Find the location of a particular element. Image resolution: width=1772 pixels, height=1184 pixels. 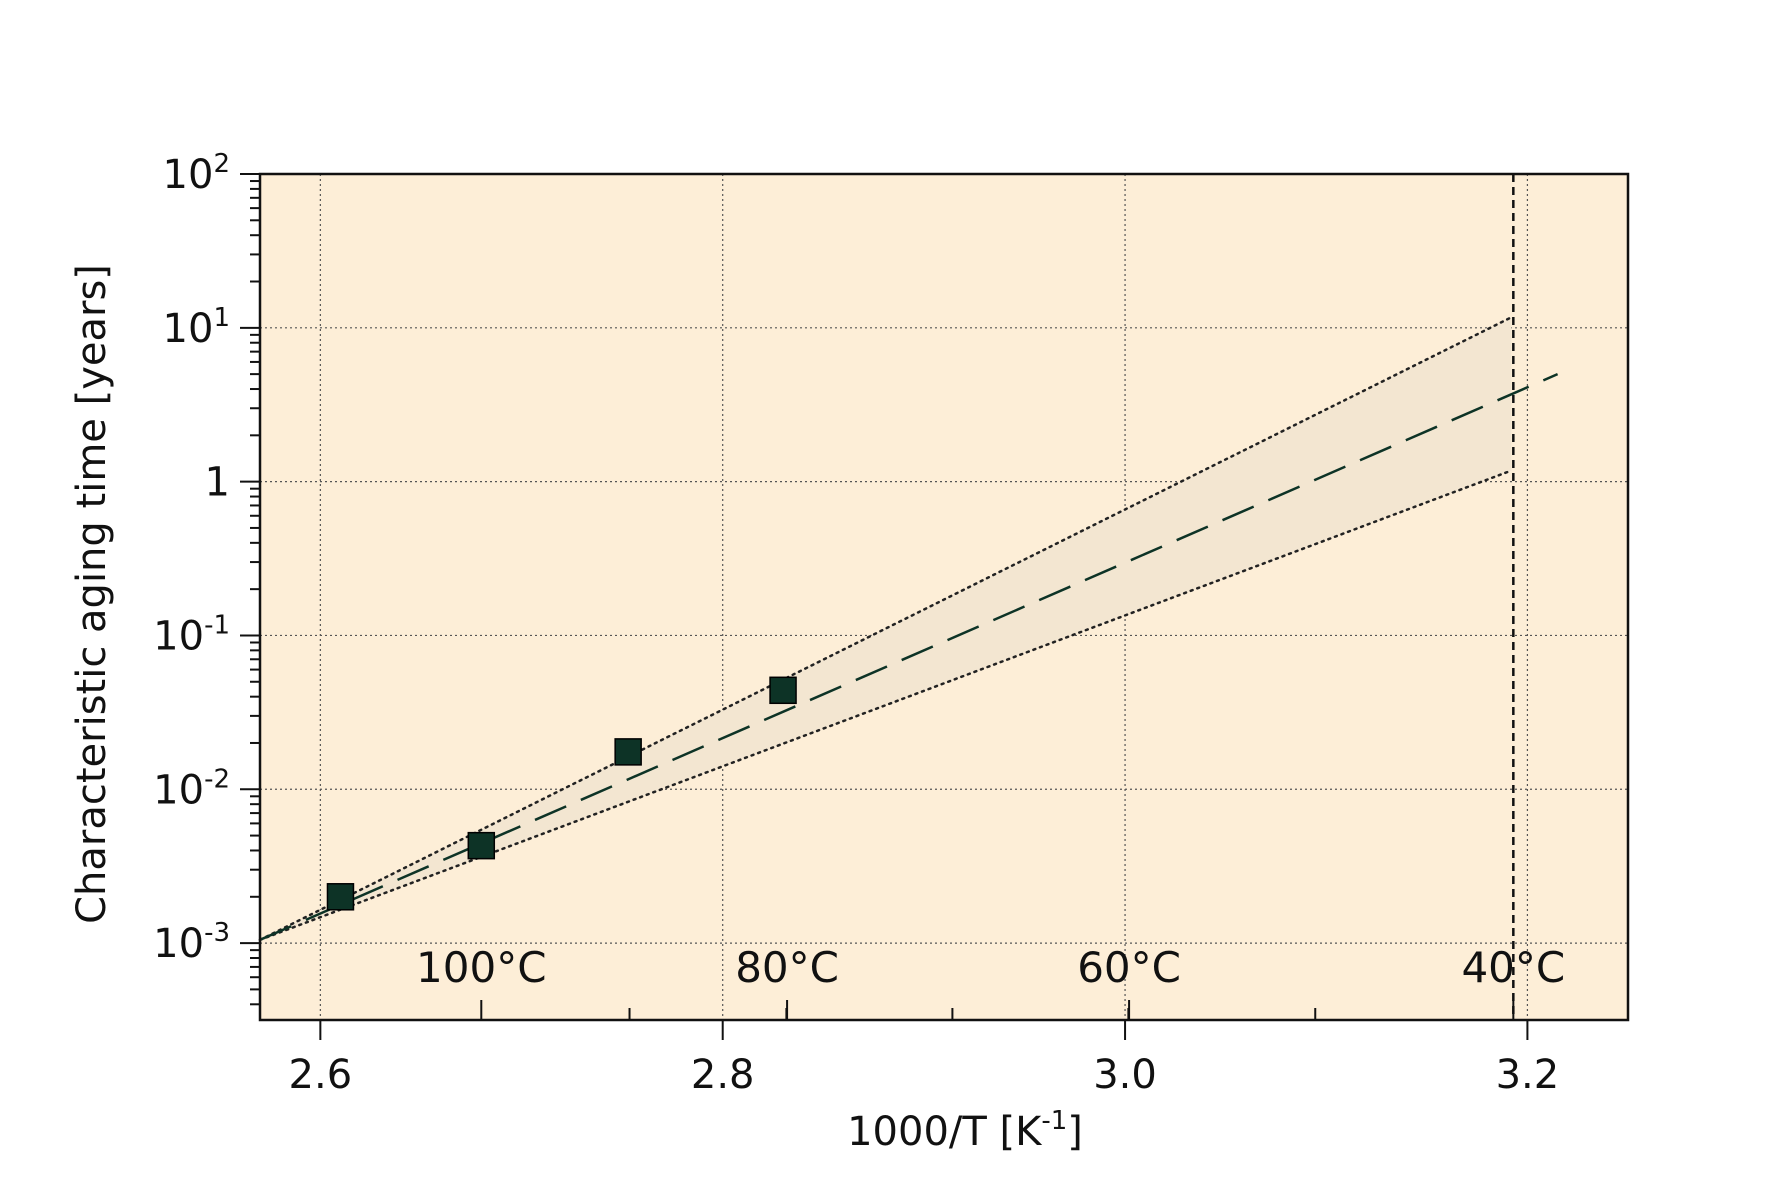

y-tick-label: 10¹ is located at coordinates (196, 327).